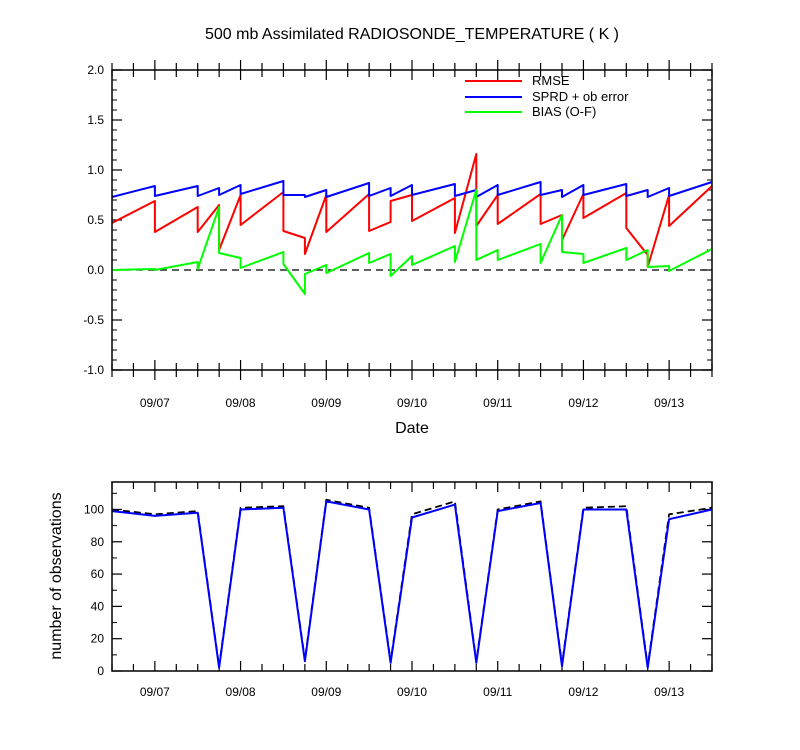 This screenshot has height=750, width=800. Describe the element at coordinates (564, 111) in the screenshot. I see `legend-entry: BIAS (O-F)` at that location.